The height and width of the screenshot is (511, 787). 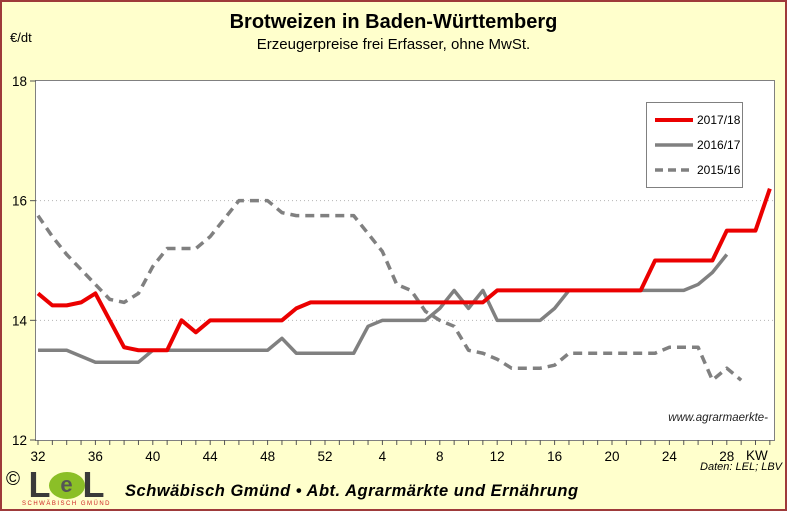 What do you see at coordinates (20, 320) in the screenshot?
I see `svg-text: 14` at bounding box center [20, 320].